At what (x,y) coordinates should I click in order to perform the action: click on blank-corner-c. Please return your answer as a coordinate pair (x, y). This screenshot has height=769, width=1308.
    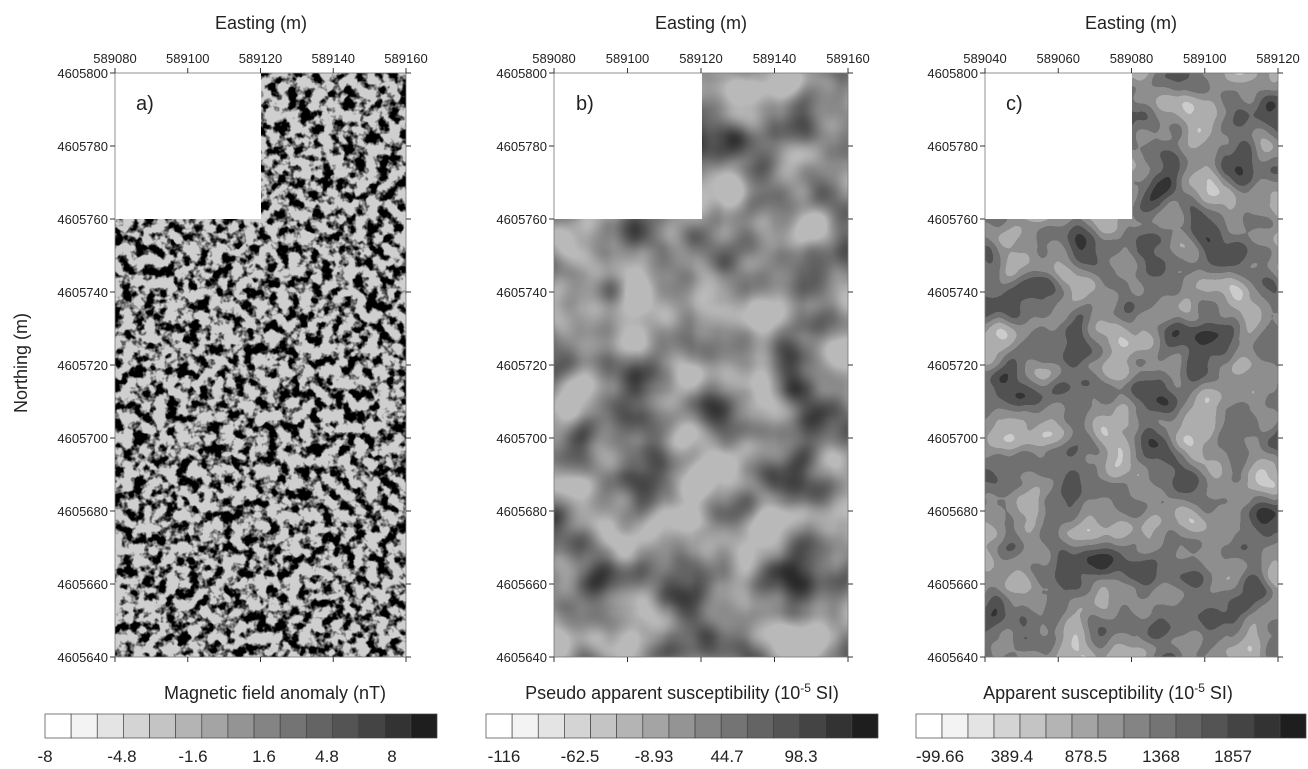
    Looking at the image, I should click on (1058, 146).